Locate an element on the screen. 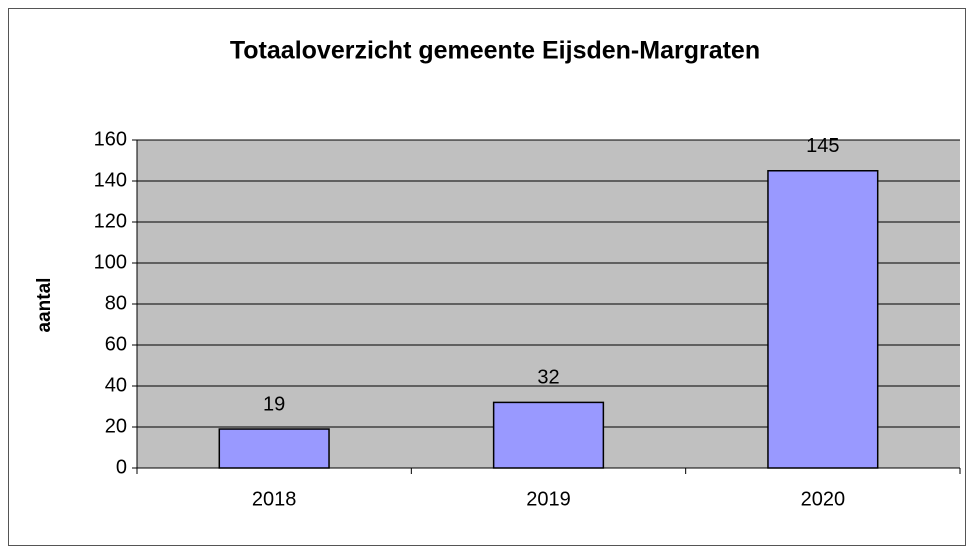 The height and width of the screenshot is (552, 976). y-axis-label: aantal is located at coordinates (44, 305).